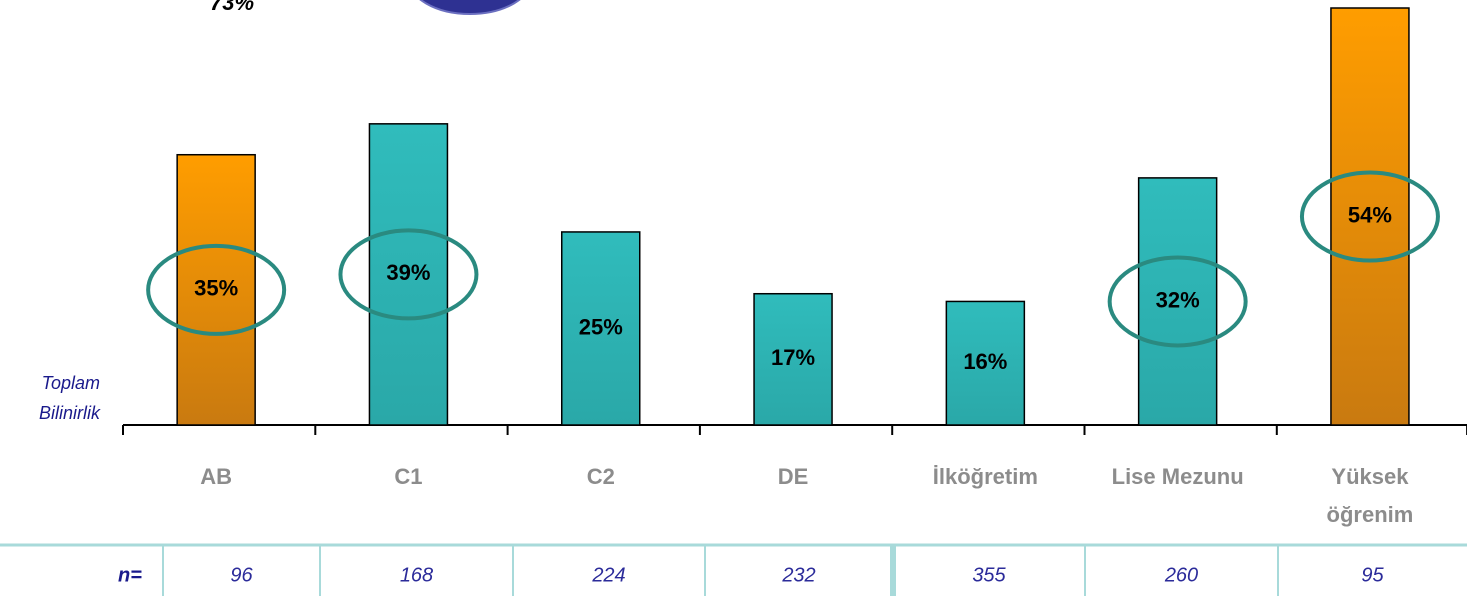 Image resolution: width=1467 pixels, height=596 pixels. I want to click on n-value: 232, so click(798, 575).